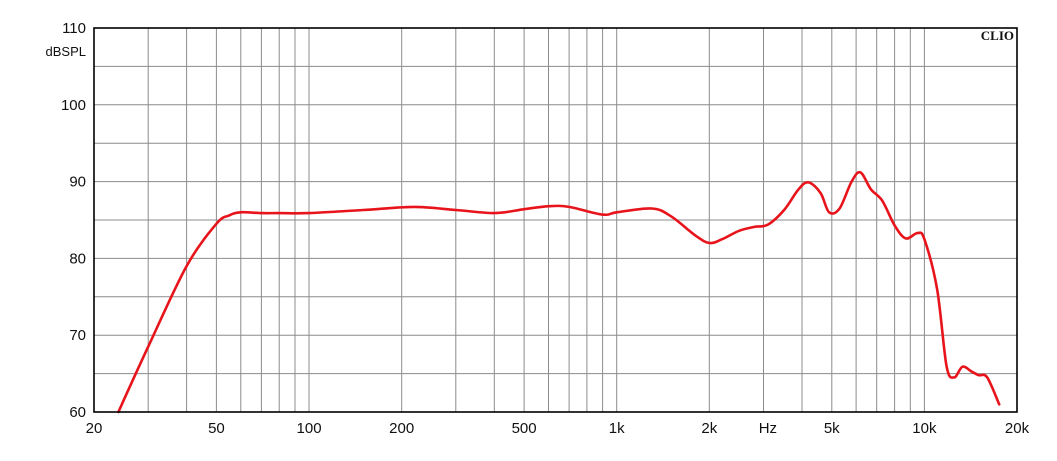 This screenshot has height=461, width=1057. What do you see at coordinates (309, 428) in the screenshot?
I see `x-tick-label: 100` at bounding box center [309, 428].